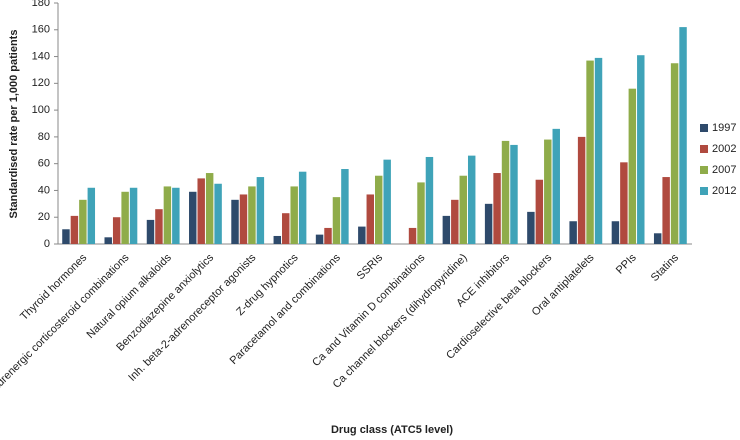  What do you see at coordinates (47, 244) in the screenshot?
I see `y-tick-label: 0` at bounding box center [47, 244].